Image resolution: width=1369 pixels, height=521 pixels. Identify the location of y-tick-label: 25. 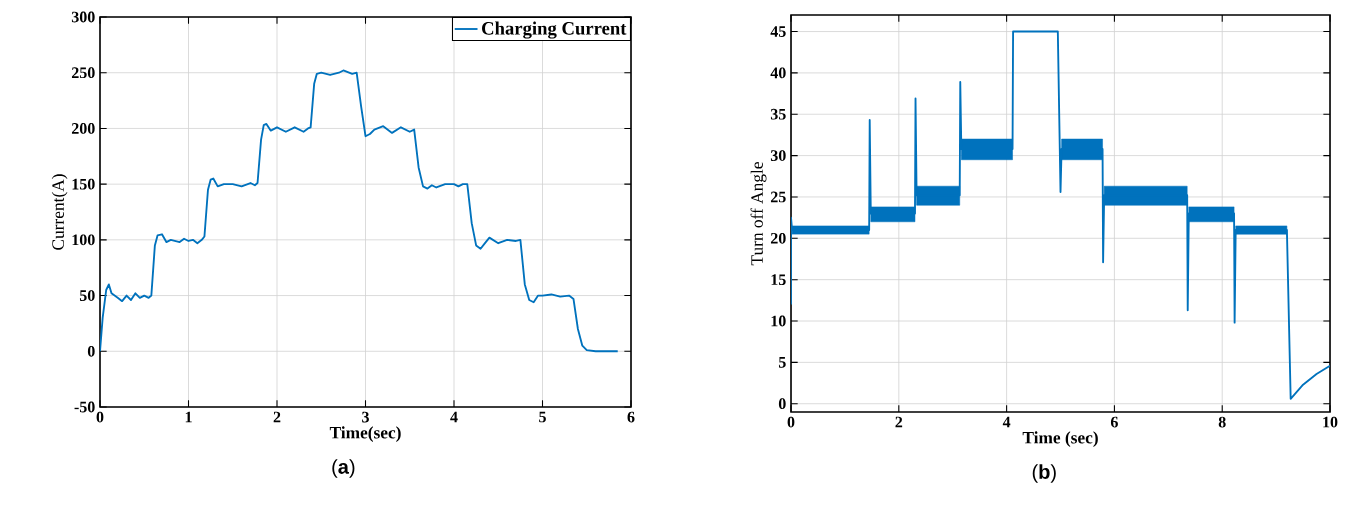
(778, 197).